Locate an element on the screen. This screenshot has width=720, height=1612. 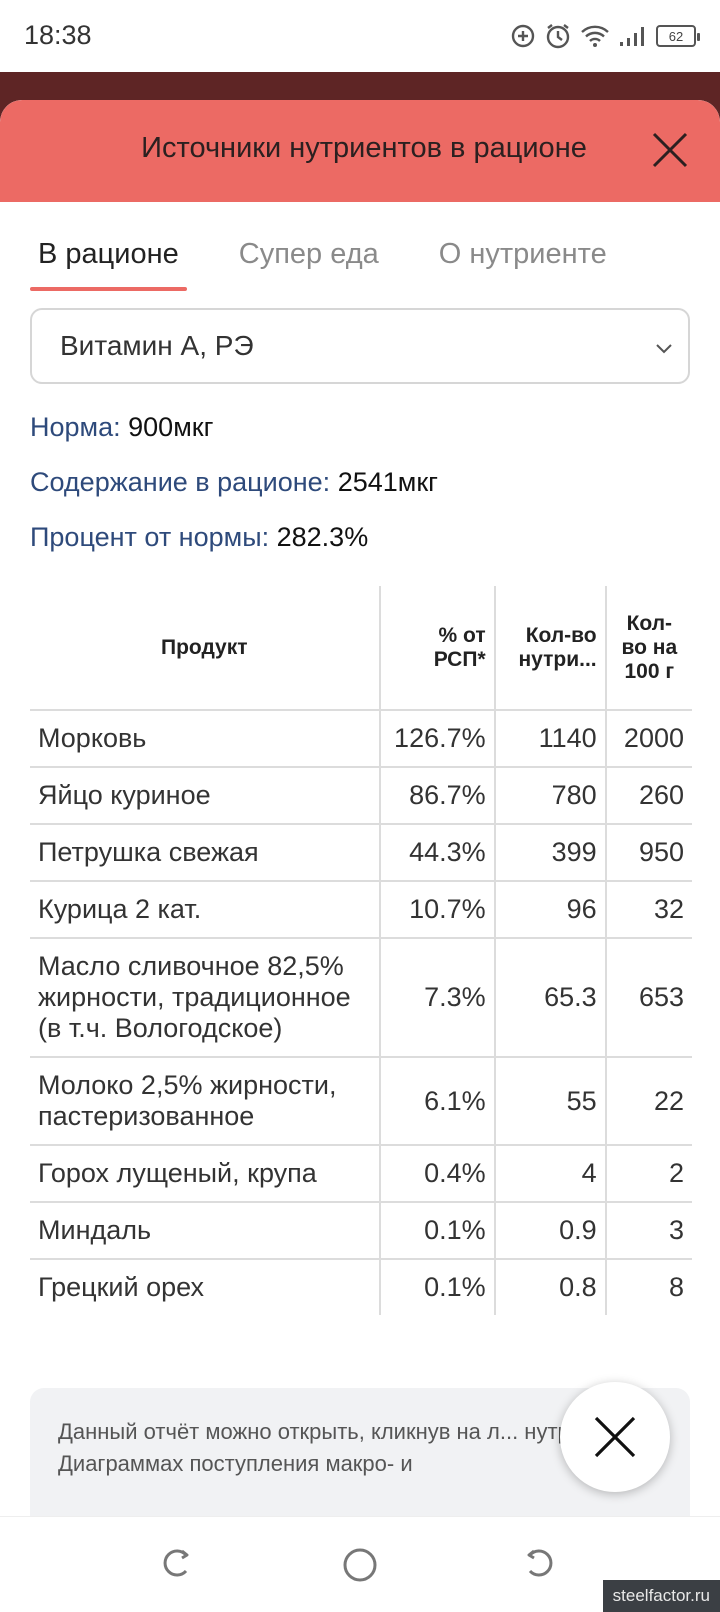
cell-pct: 10.7% is located at coordinates (436, 910).